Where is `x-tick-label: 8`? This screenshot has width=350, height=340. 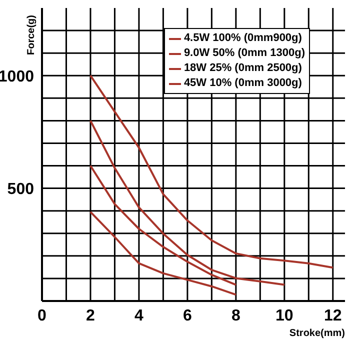 x-tick-label: 8 is located at coordinates (235, 315).